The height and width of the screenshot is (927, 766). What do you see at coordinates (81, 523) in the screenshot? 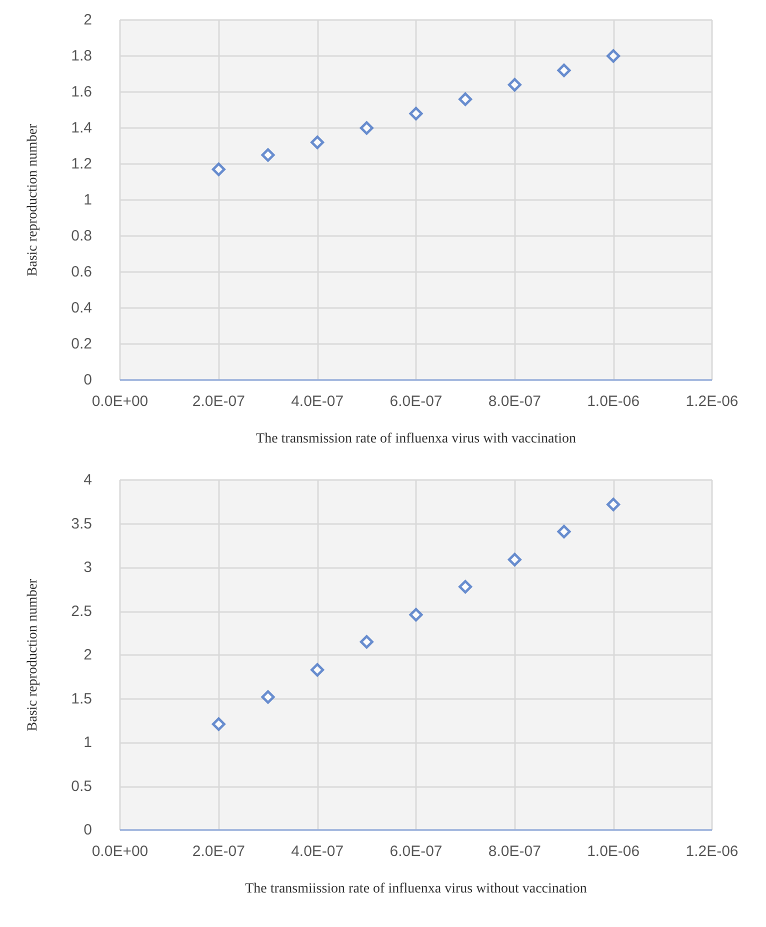
I see `y-tick-label: 3.5` at bounding box center [81, 523].